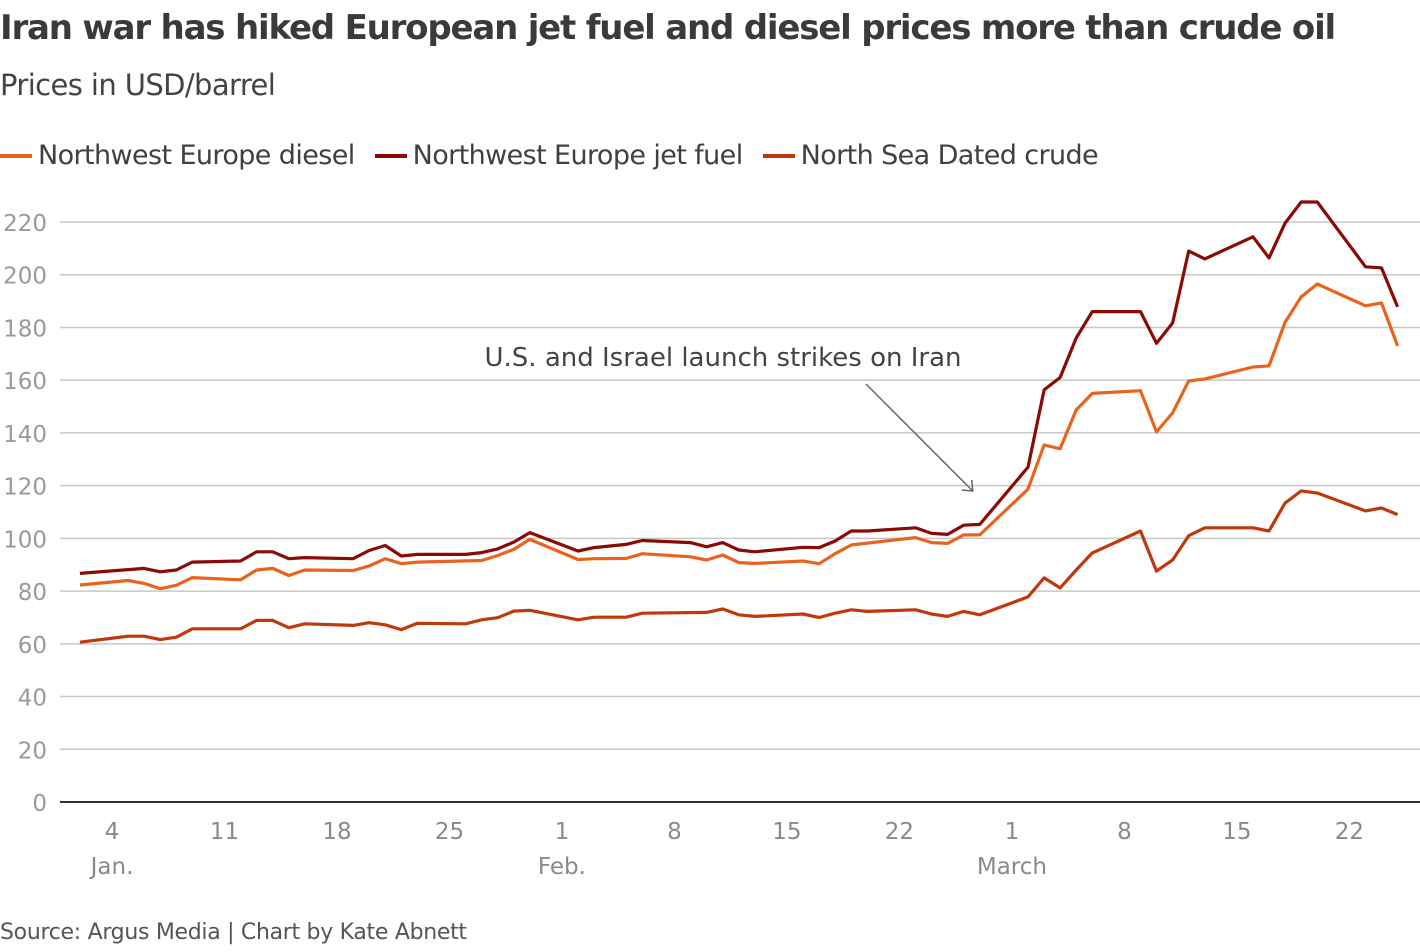 Image resolution: width=1420 pixels, height=952 pixels. I want to click on x-month-label: Feb., so click(562, 867).